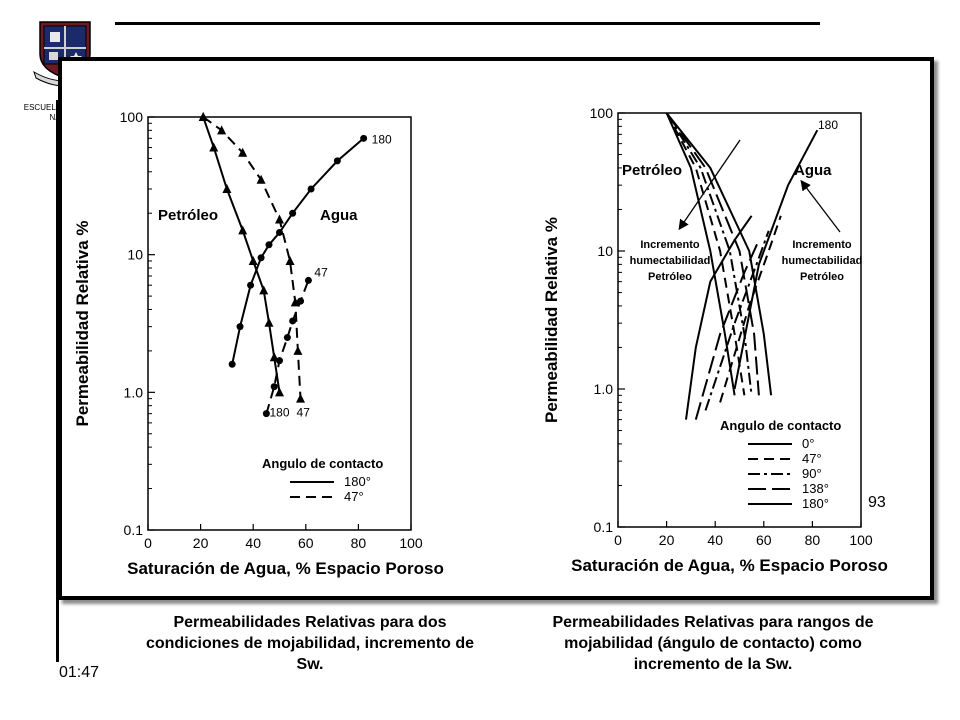 The width and height of the screenshot is (960, 720). I want to click on left-series-oil-line, so click(241, 254).